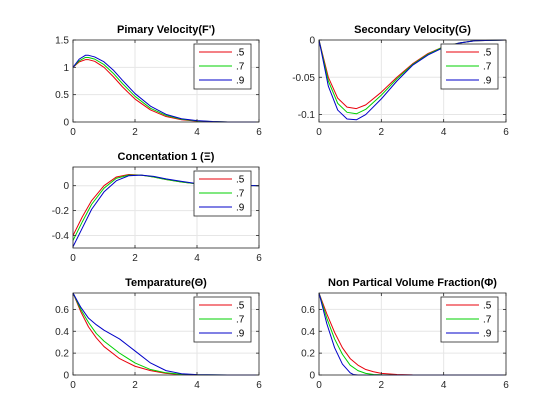 This screenshot has height=420, width=560. What do you see at coordinates (307, 115) in the screenshot?
I see `y-tick-label: -0.1` at bounding box center [307, 115].